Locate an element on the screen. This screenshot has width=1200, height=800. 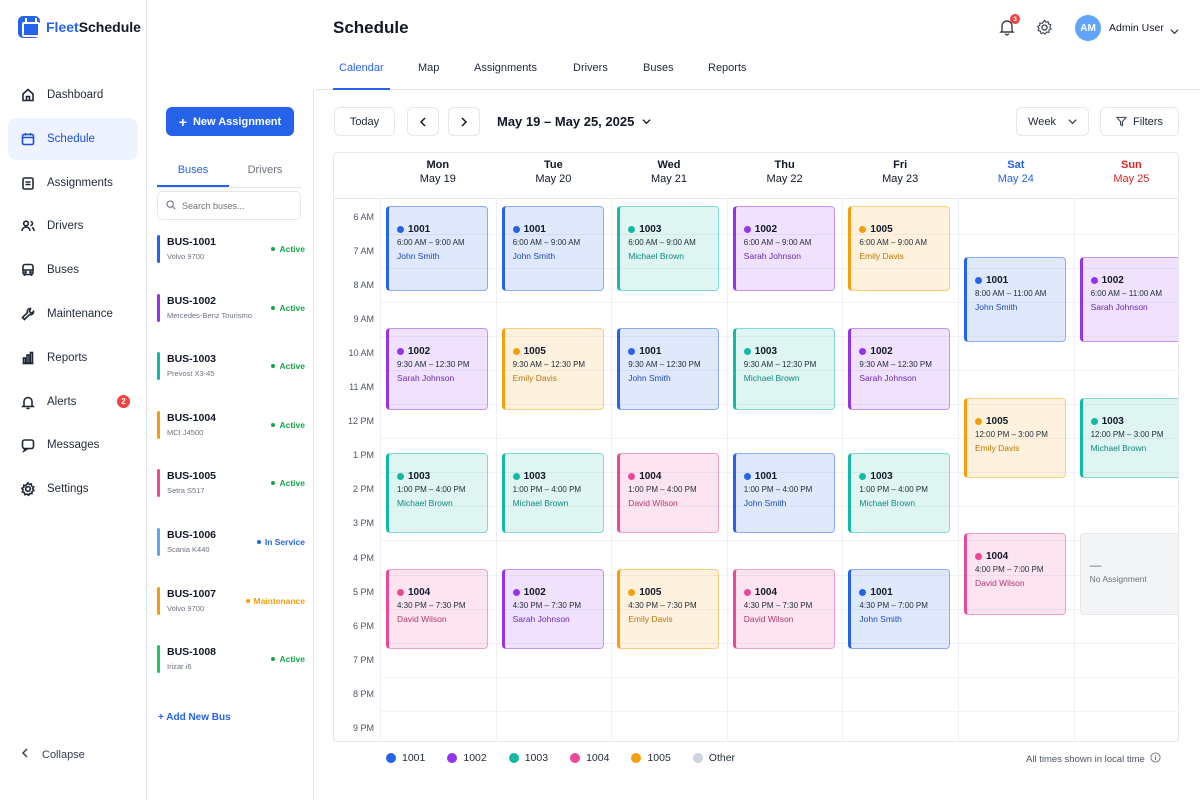
event-time: 12:00 PM – 3:00 PM is located at coordinates (1011, 435).